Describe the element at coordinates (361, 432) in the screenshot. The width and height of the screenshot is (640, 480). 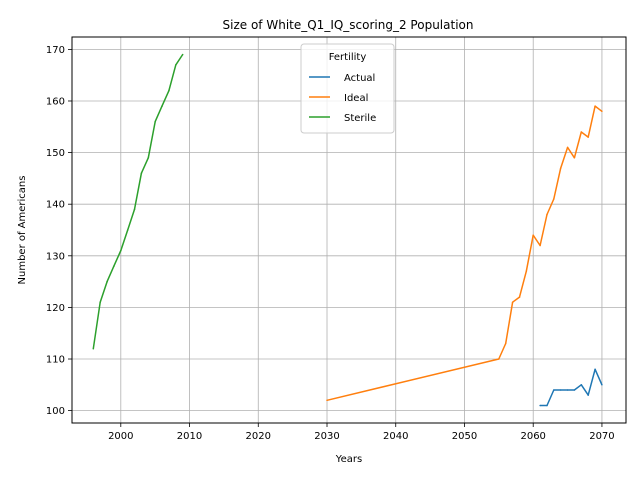
I see `x-axis: 2000 2010 2020 2030 2040 2050 2060 2070` at that location.